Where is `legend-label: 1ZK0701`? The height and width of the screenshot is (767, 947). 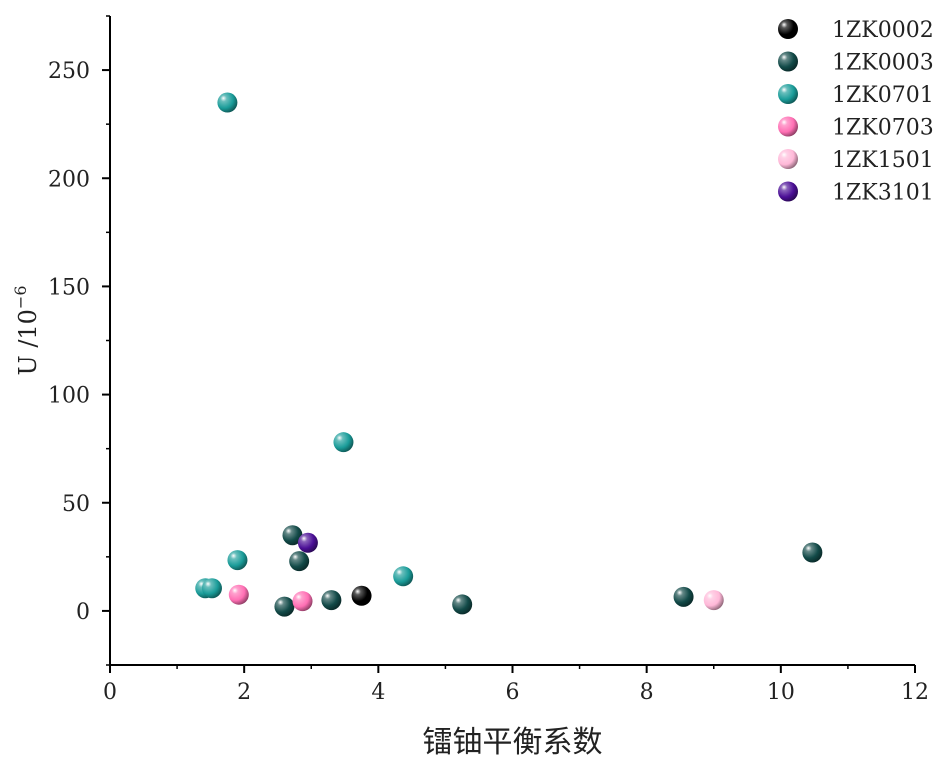 legend-label: 1ZK0701 is located at coordinates (883, 95).